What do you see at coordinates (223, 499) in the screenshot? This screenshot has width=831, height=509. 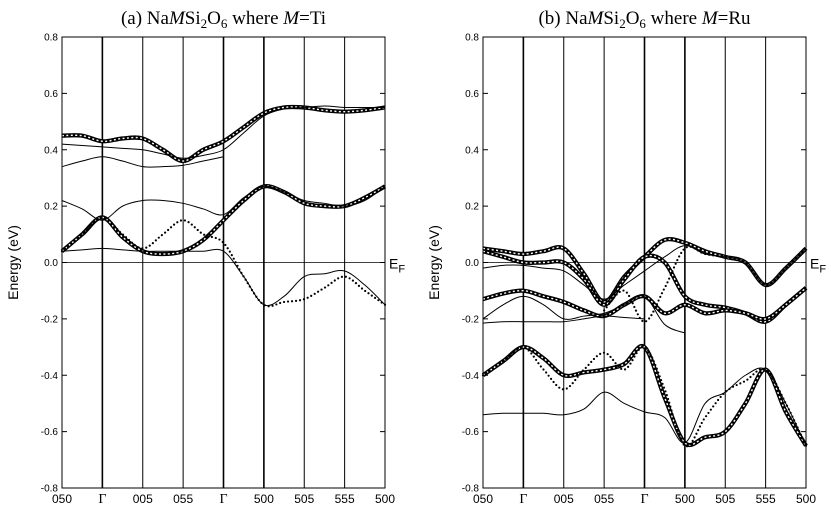 I see `kpoint-label: Γ` at bounding box center [223, 499].